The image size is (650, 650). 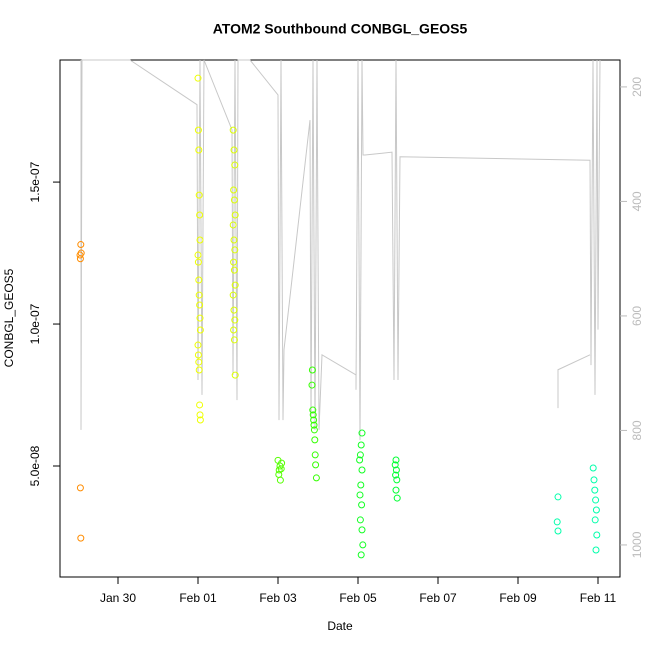 What do you see at coordinates (9, 317) in the screenshot?
I see `y-axis-label: CONBGL_GEOS5` at bounding box center [9, 317].